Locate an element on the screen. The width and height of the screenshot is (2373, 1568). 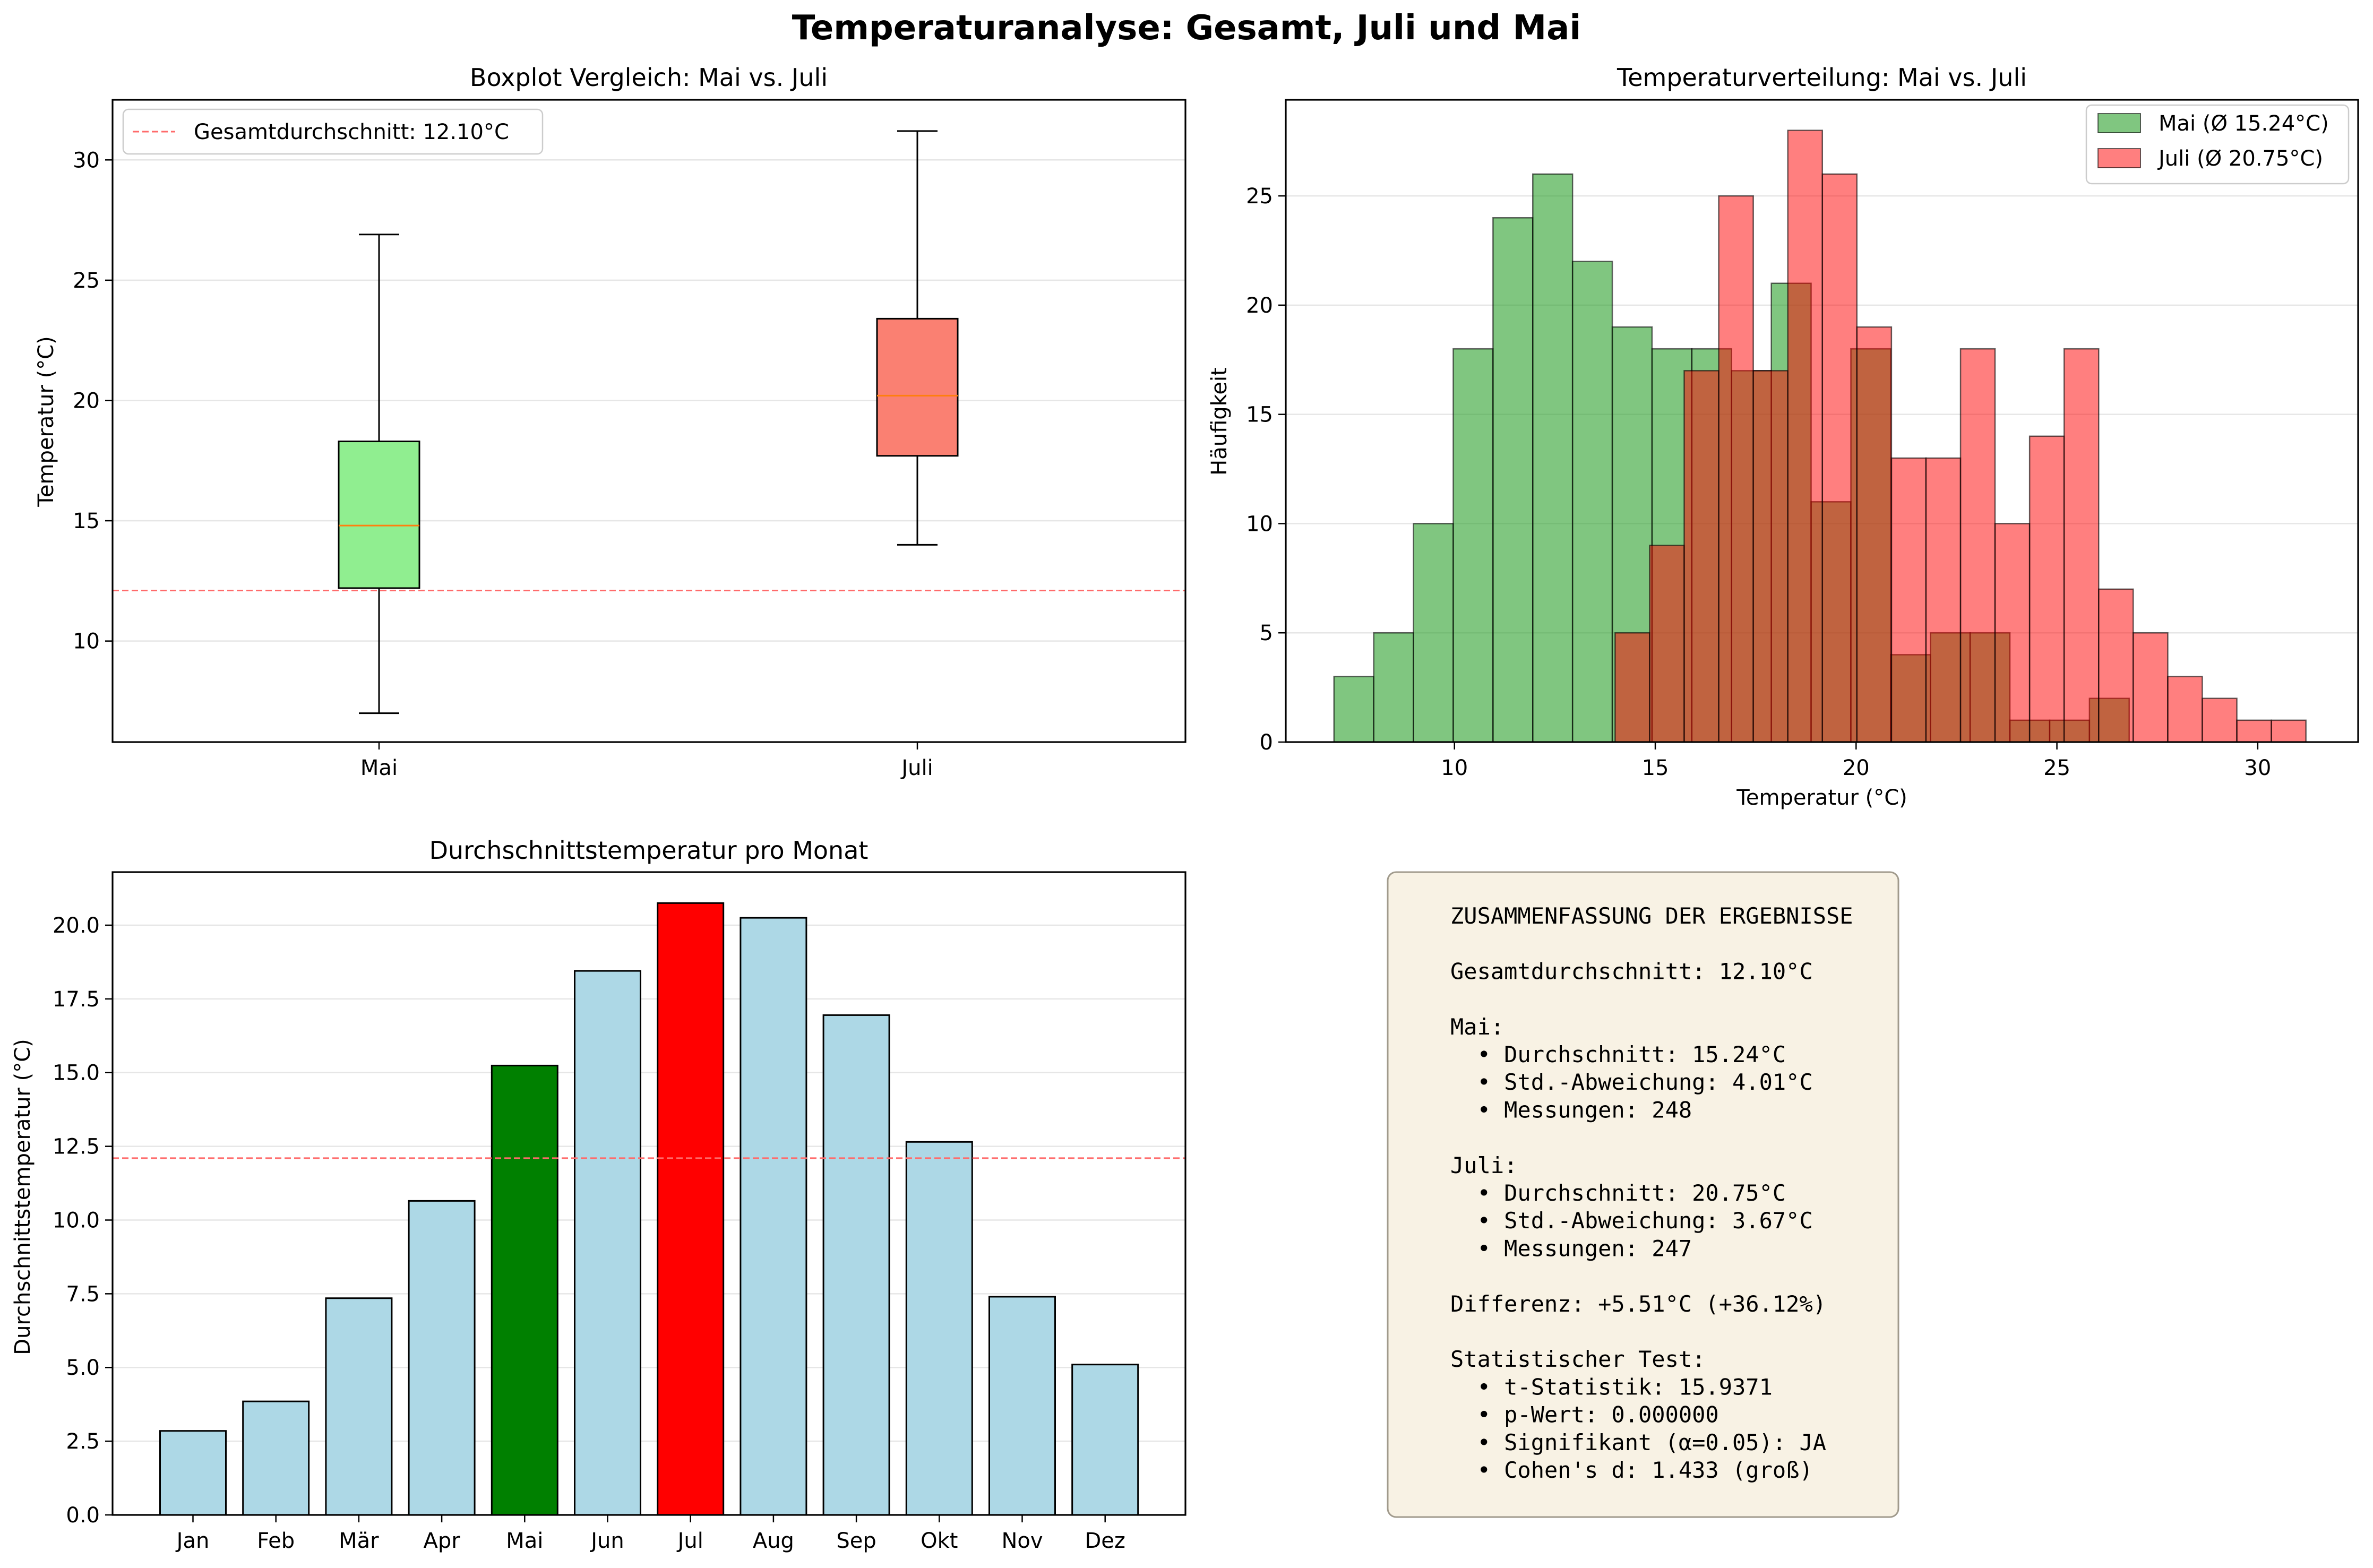
legend-juli-label: Juli (Ø 20.75°C) is located at coordinates (2240, 159).